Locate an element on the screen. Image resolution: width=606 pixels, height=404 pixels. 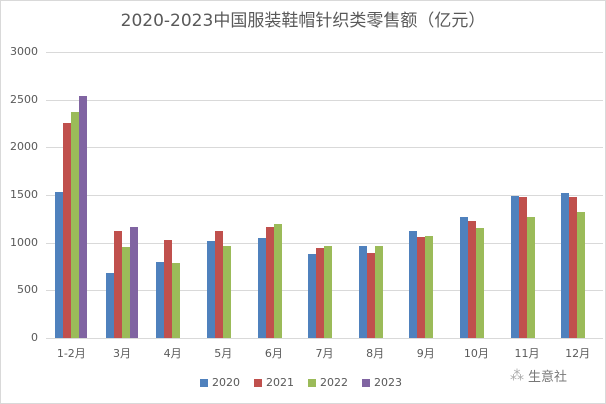
y-tick-label: 0 is located at coordinates (34, 337).